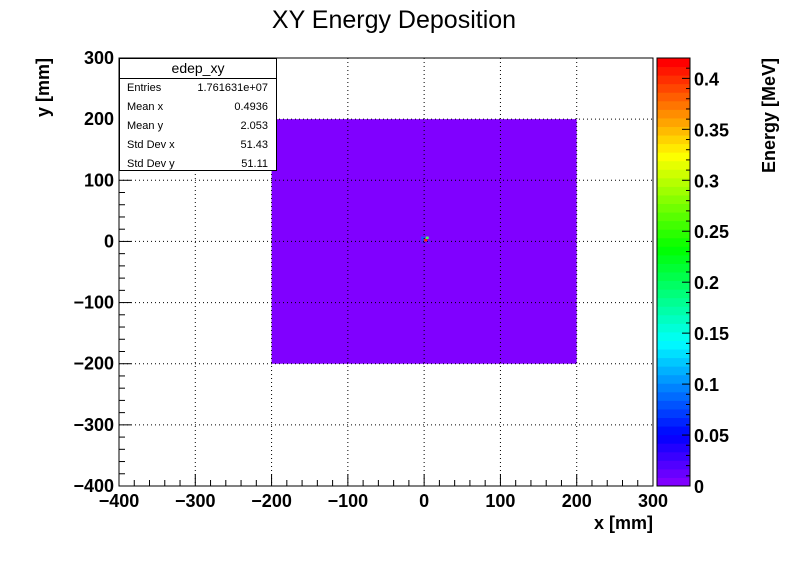 Image resolution: width=796 pixels, height=572 pixels. Describe the element at coordinates (706, 283) in the screenshot. I see `colorbar-tick-label: 0.2` at that location.